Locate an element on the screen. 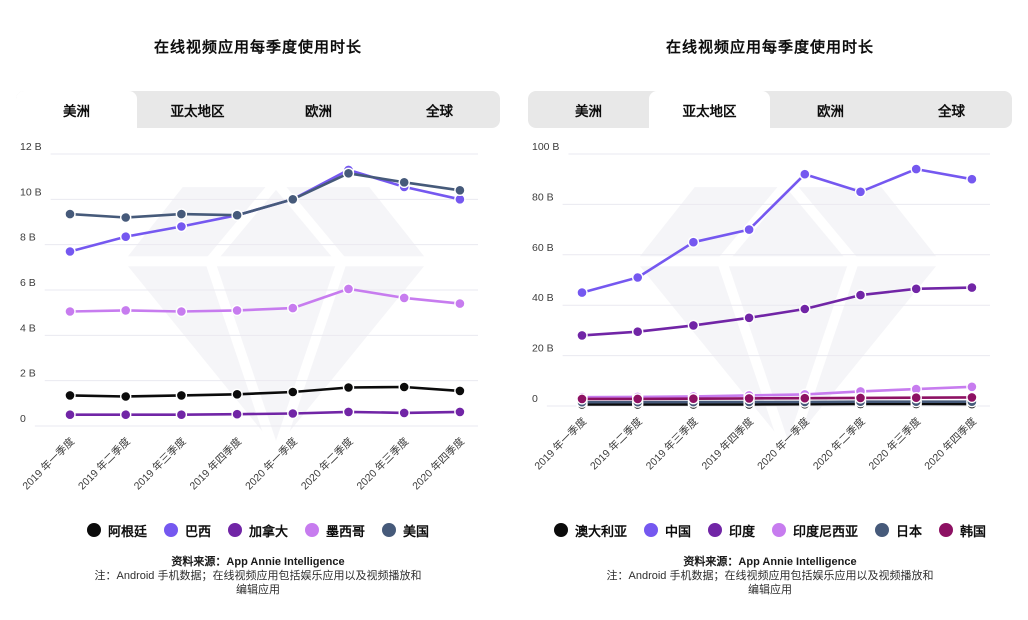  x-tick-label: 2019 年三季度 is located at coordinates (672, 444).